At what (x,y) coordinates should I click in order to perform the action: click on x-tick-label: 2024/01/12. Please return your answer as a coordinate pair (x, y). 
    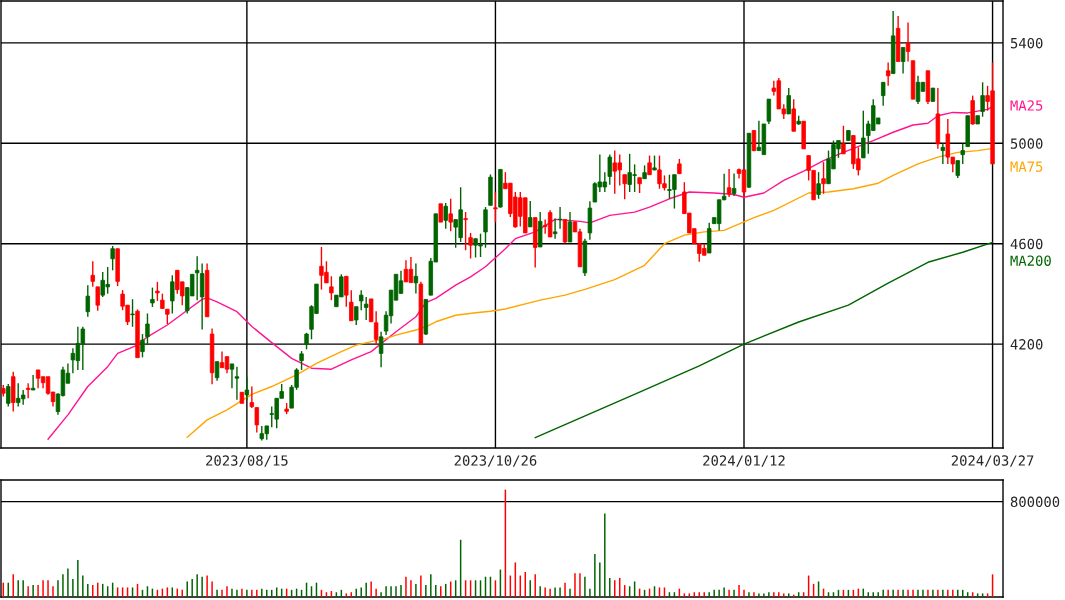
    Looking at the image, I should click on (744, 461).